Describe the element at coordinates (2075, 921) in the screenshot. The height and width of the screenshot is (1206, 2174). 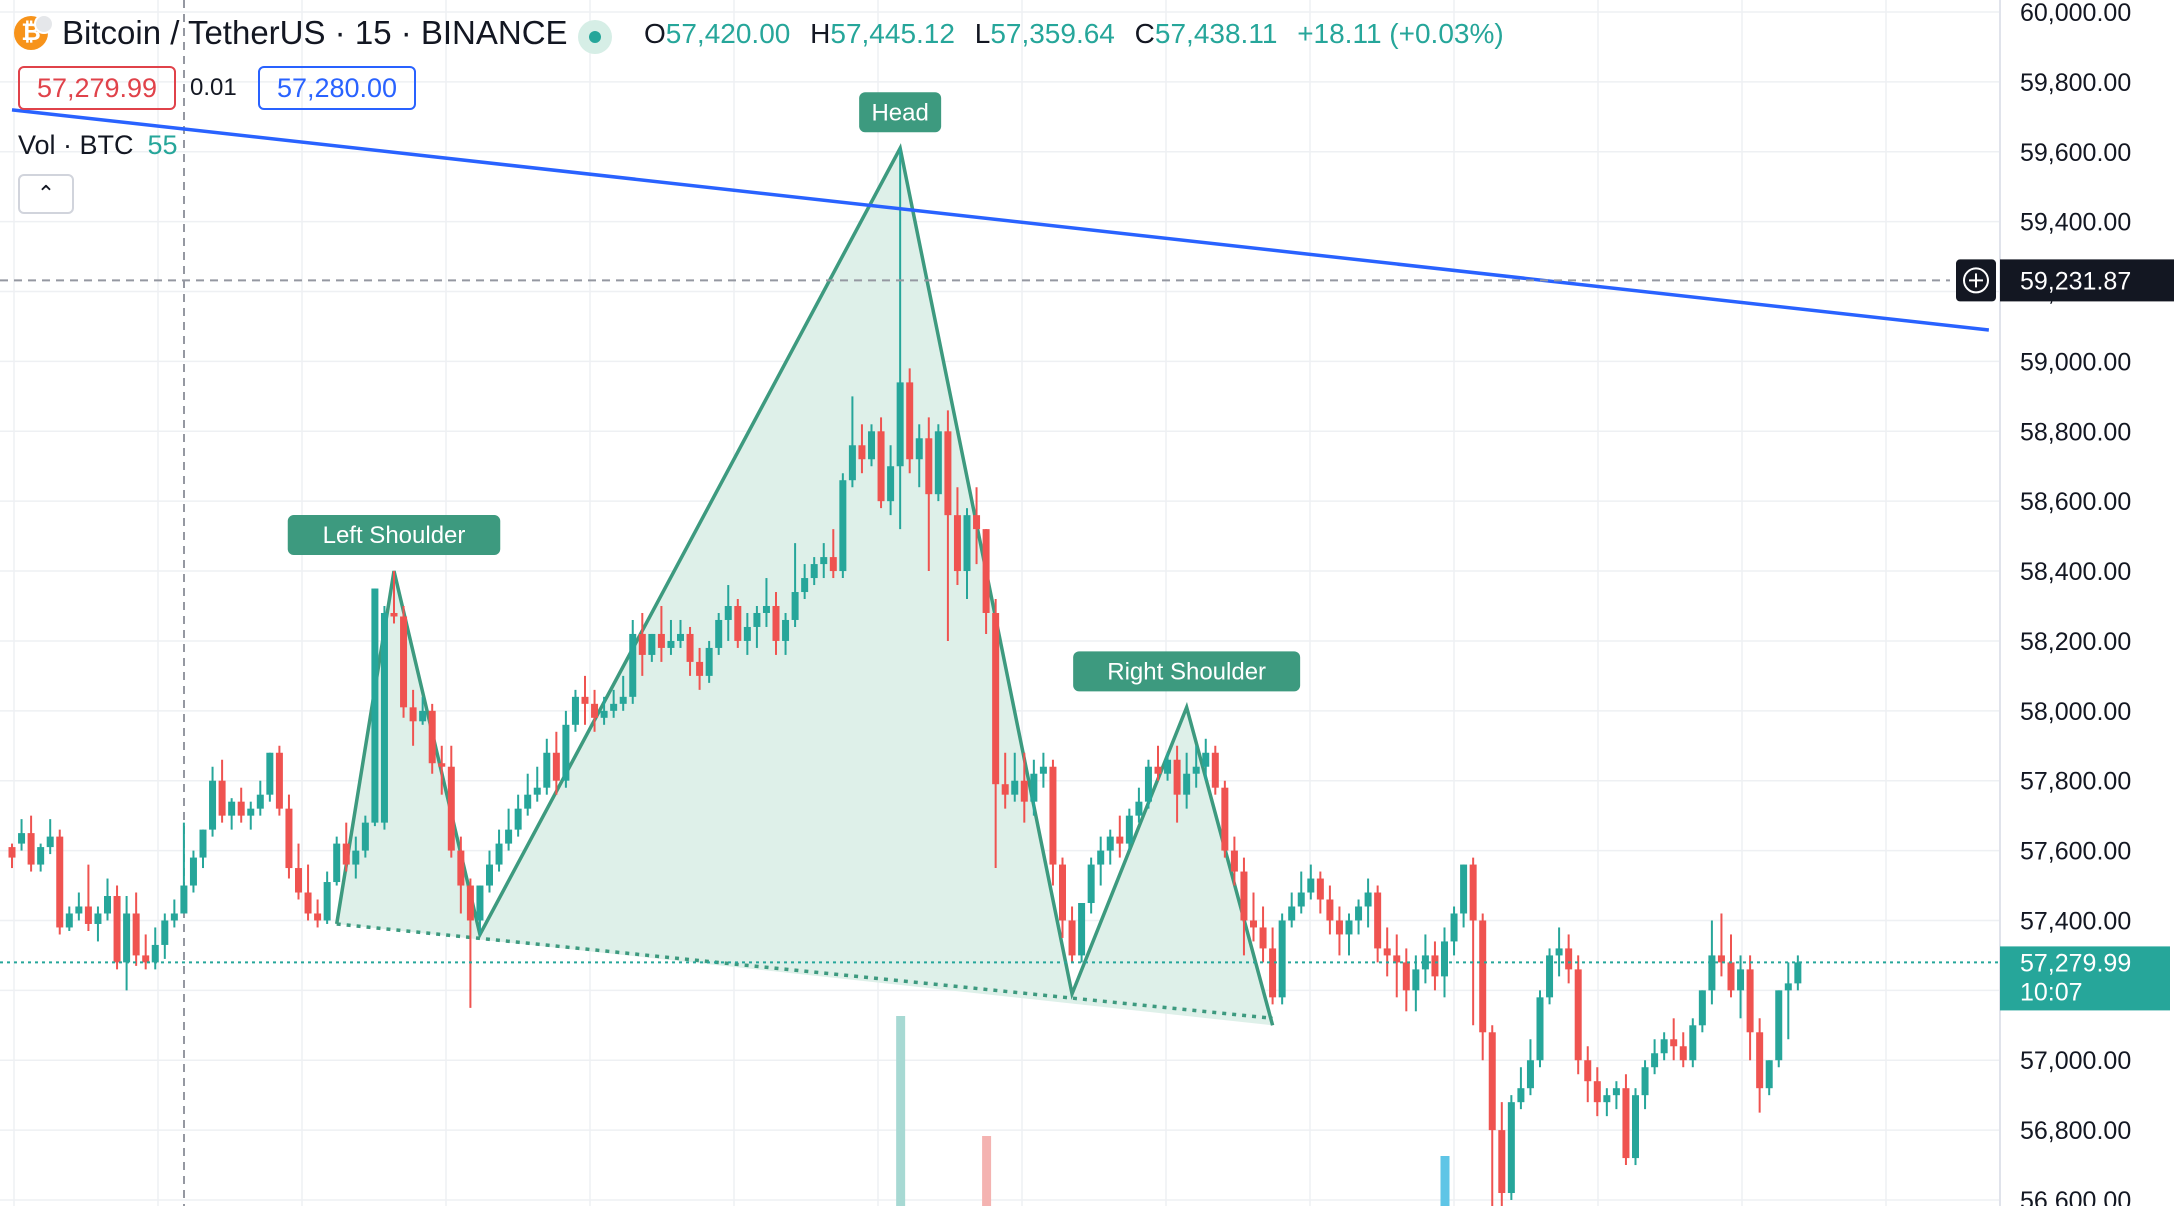
I see `price-tick-label: 57,400.00` at that location.